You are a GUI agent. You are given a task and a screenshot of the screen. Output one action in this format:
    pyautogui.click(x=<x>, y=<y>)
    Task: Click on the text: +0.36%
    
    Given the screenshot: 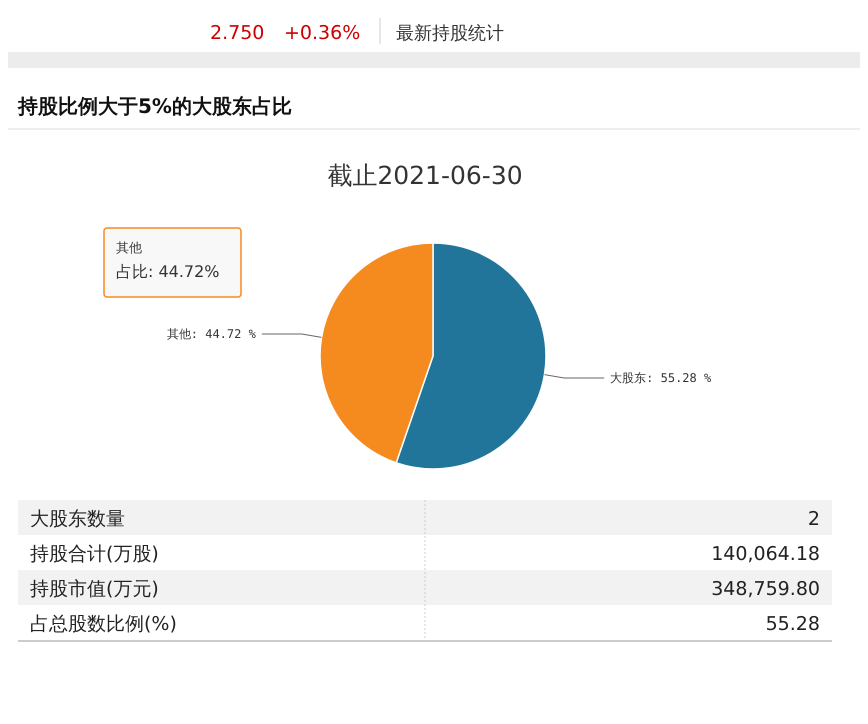 What is the action you would take?
    pyautogui.click(x=322, y=33)
    